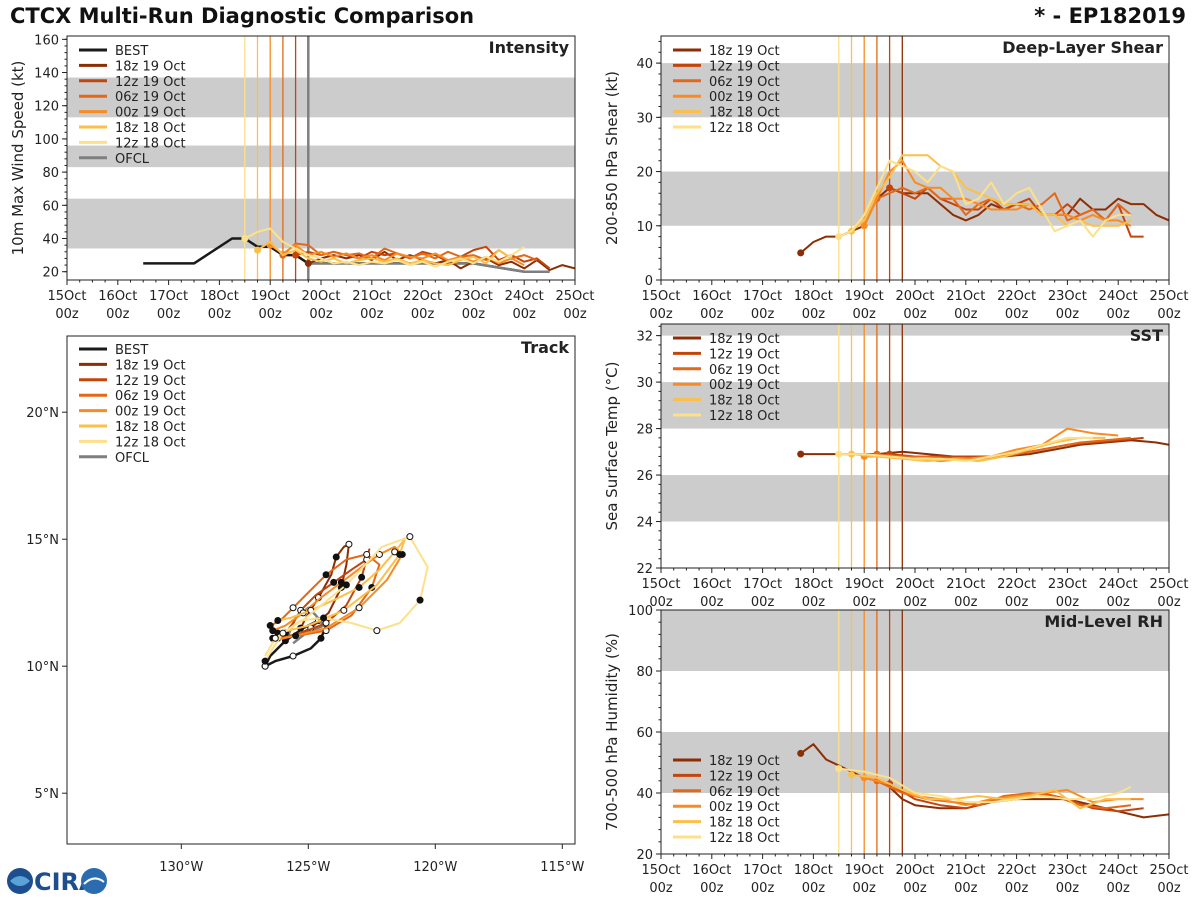 This screenshot has width=1200, height=900. Describe the element at coordinates (562, 867) in the screenshot. I see `x-tick-label: 115°W` at that location.